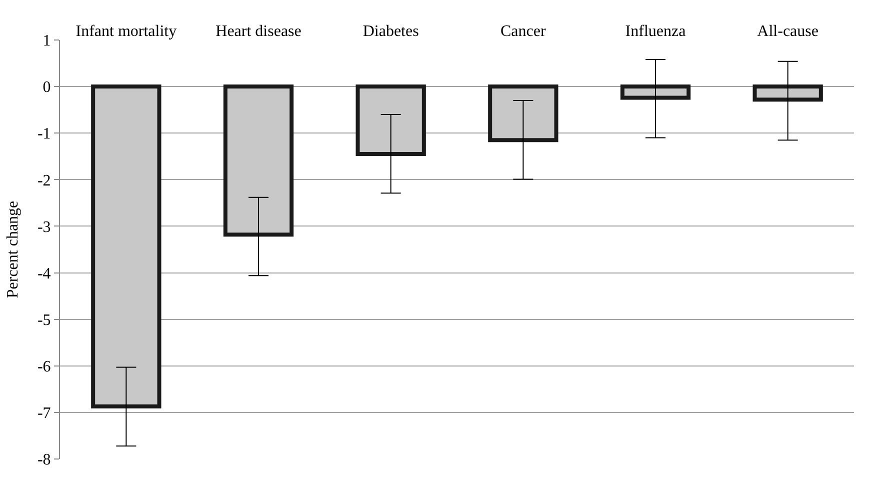 This screenshot has width=869, height=479. I want to click on y-tick-label: 0, so click(46, 87).